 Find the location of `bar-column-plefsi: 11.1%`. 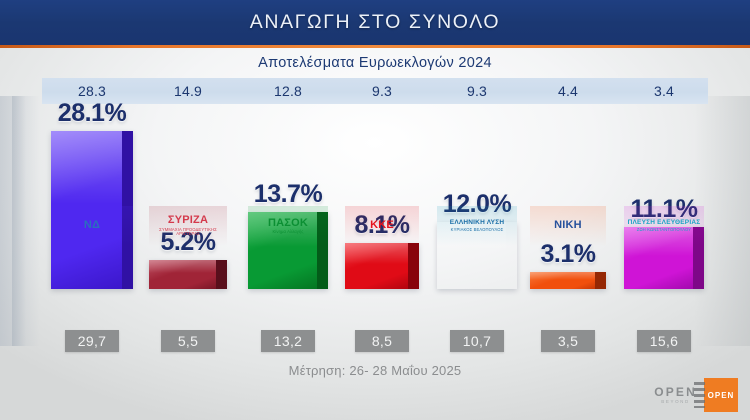

bar-column-plefsi: 11.1% is located at coordinates (664, 242).